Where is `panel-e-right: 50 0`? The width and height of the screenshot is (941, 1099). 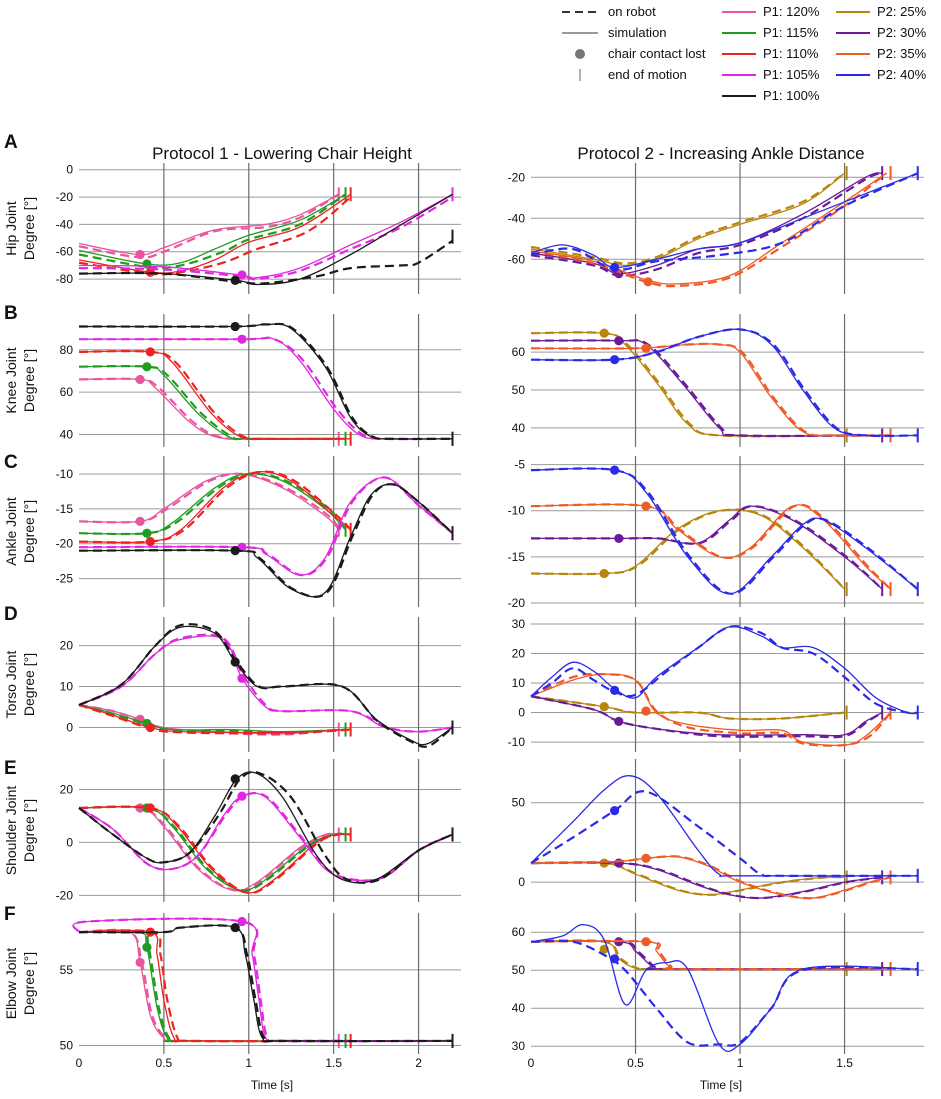 panel-e-right: 50 0 is located at coordinates (718, 830).